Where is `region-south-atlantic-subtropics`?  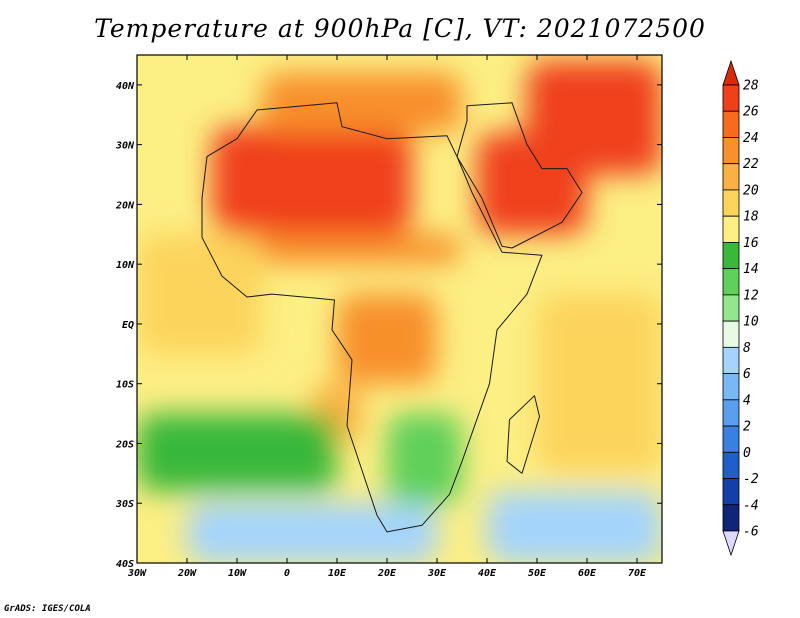 region-south-atlantic-subtropics is located at coordinates (237, 452).